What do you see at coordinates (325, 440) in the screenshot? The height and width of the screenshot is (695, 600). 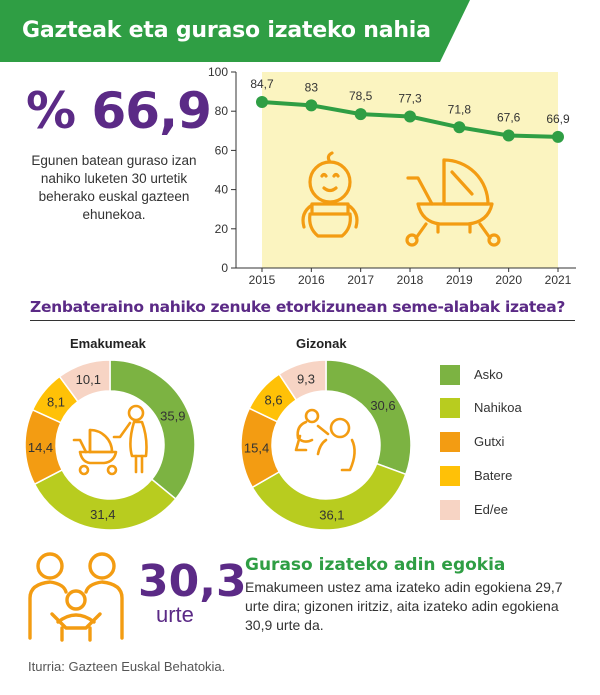 I see `father-with-baby-icon` at bounding box center [325, 440].